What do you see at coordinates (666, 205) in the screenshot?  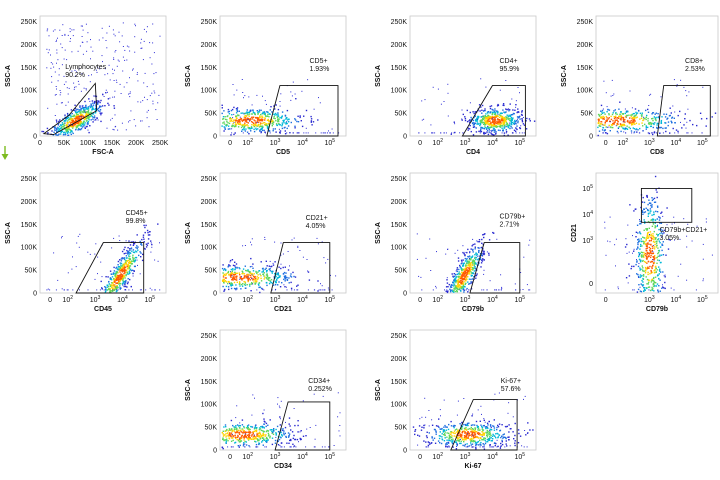 I see `gate-cd79b_cd21` at bounding box center [666, 205].